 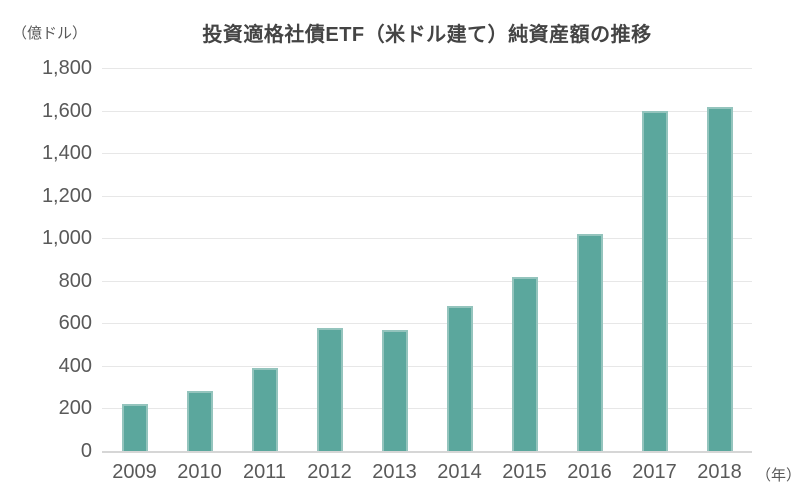 I want to click on x-tick-label: 2011, so click(x=264, y=472).